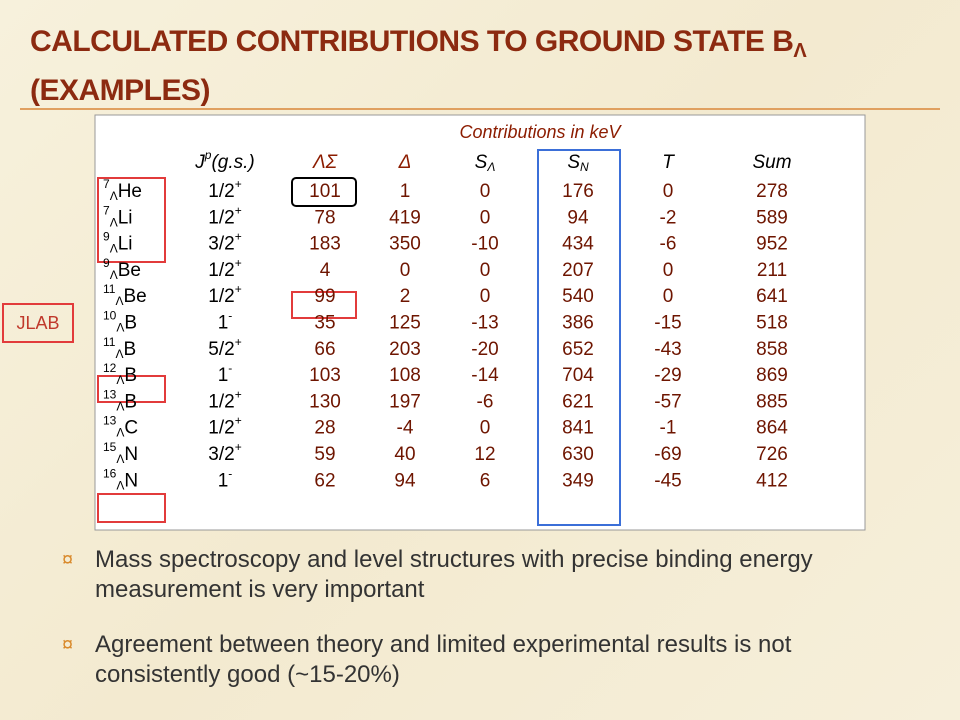 This screenshot has width=960, height=720. What do you see at coordinates (130, 191) in the screenshot?
I see `element: He` at bounding box center [130, 191].